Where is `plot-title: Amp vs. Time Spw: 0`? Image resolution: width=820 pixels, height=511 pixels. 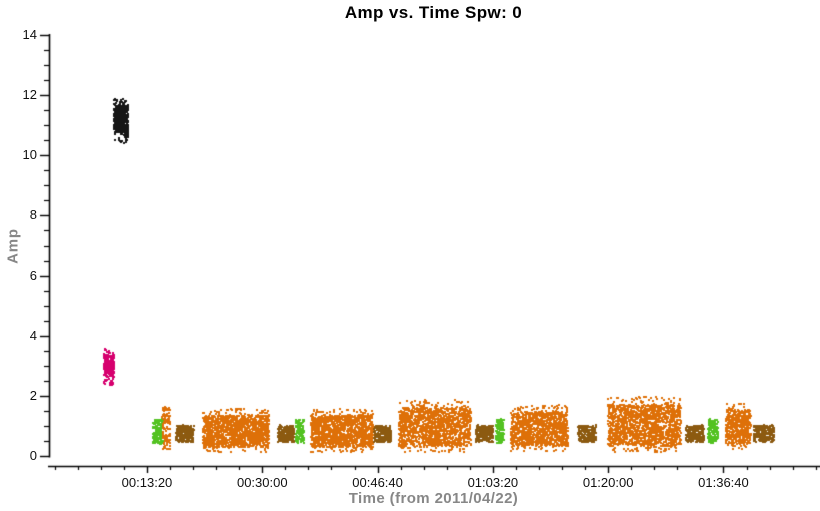 plot-title: Amp vs. Time Spw: 0 is located at coordinates (433, 12).